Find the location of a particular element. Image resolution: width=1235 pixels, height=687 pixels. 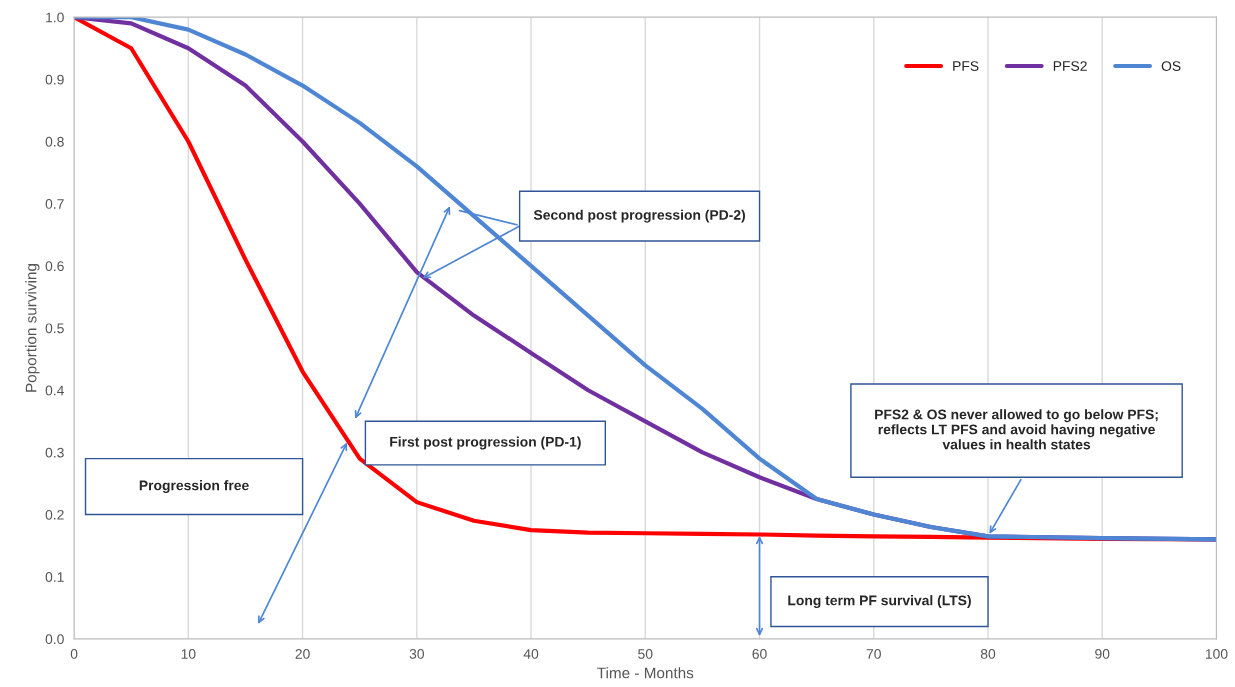

y-tick-label: 0.9 is located at coordinates (54, 79).